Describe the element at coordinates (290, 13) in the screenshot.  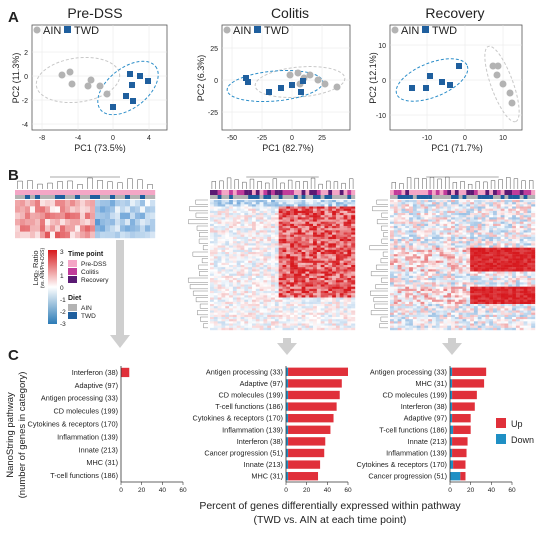
I see `pca-title: Colitis` at that location.